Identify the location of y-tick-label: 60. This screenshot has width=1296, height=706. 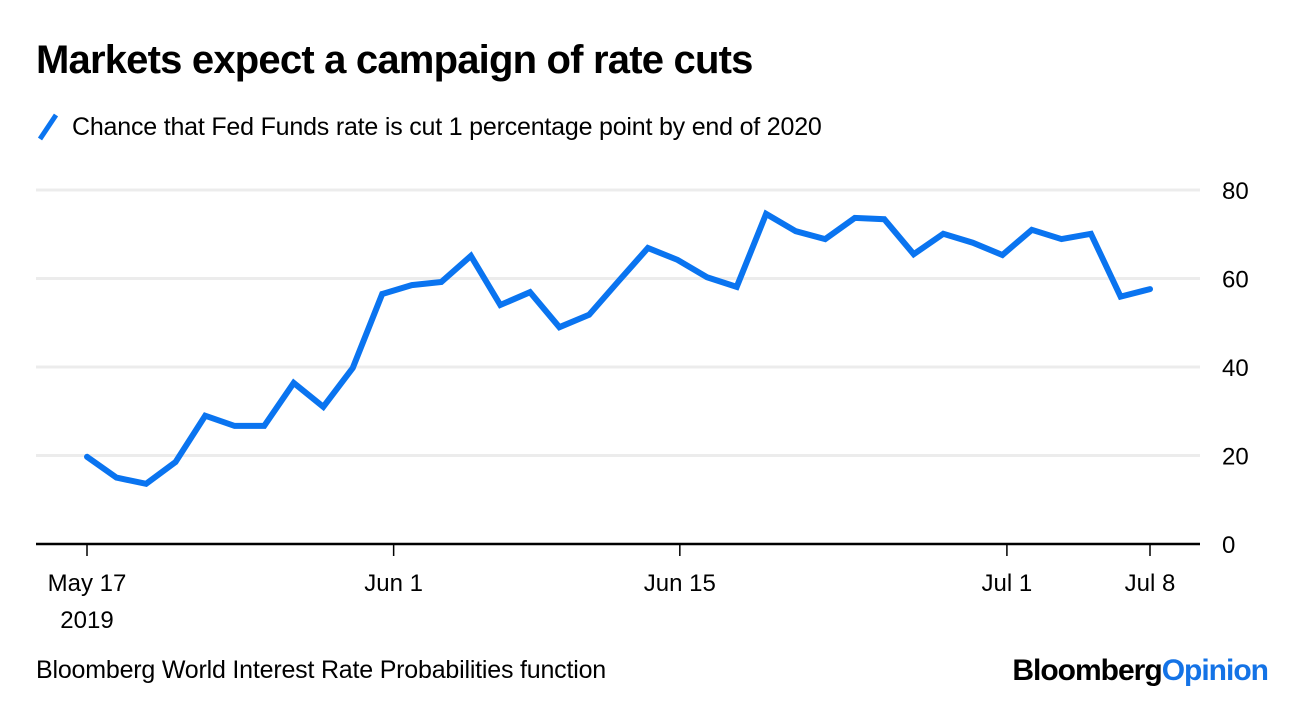
(1235, 280).